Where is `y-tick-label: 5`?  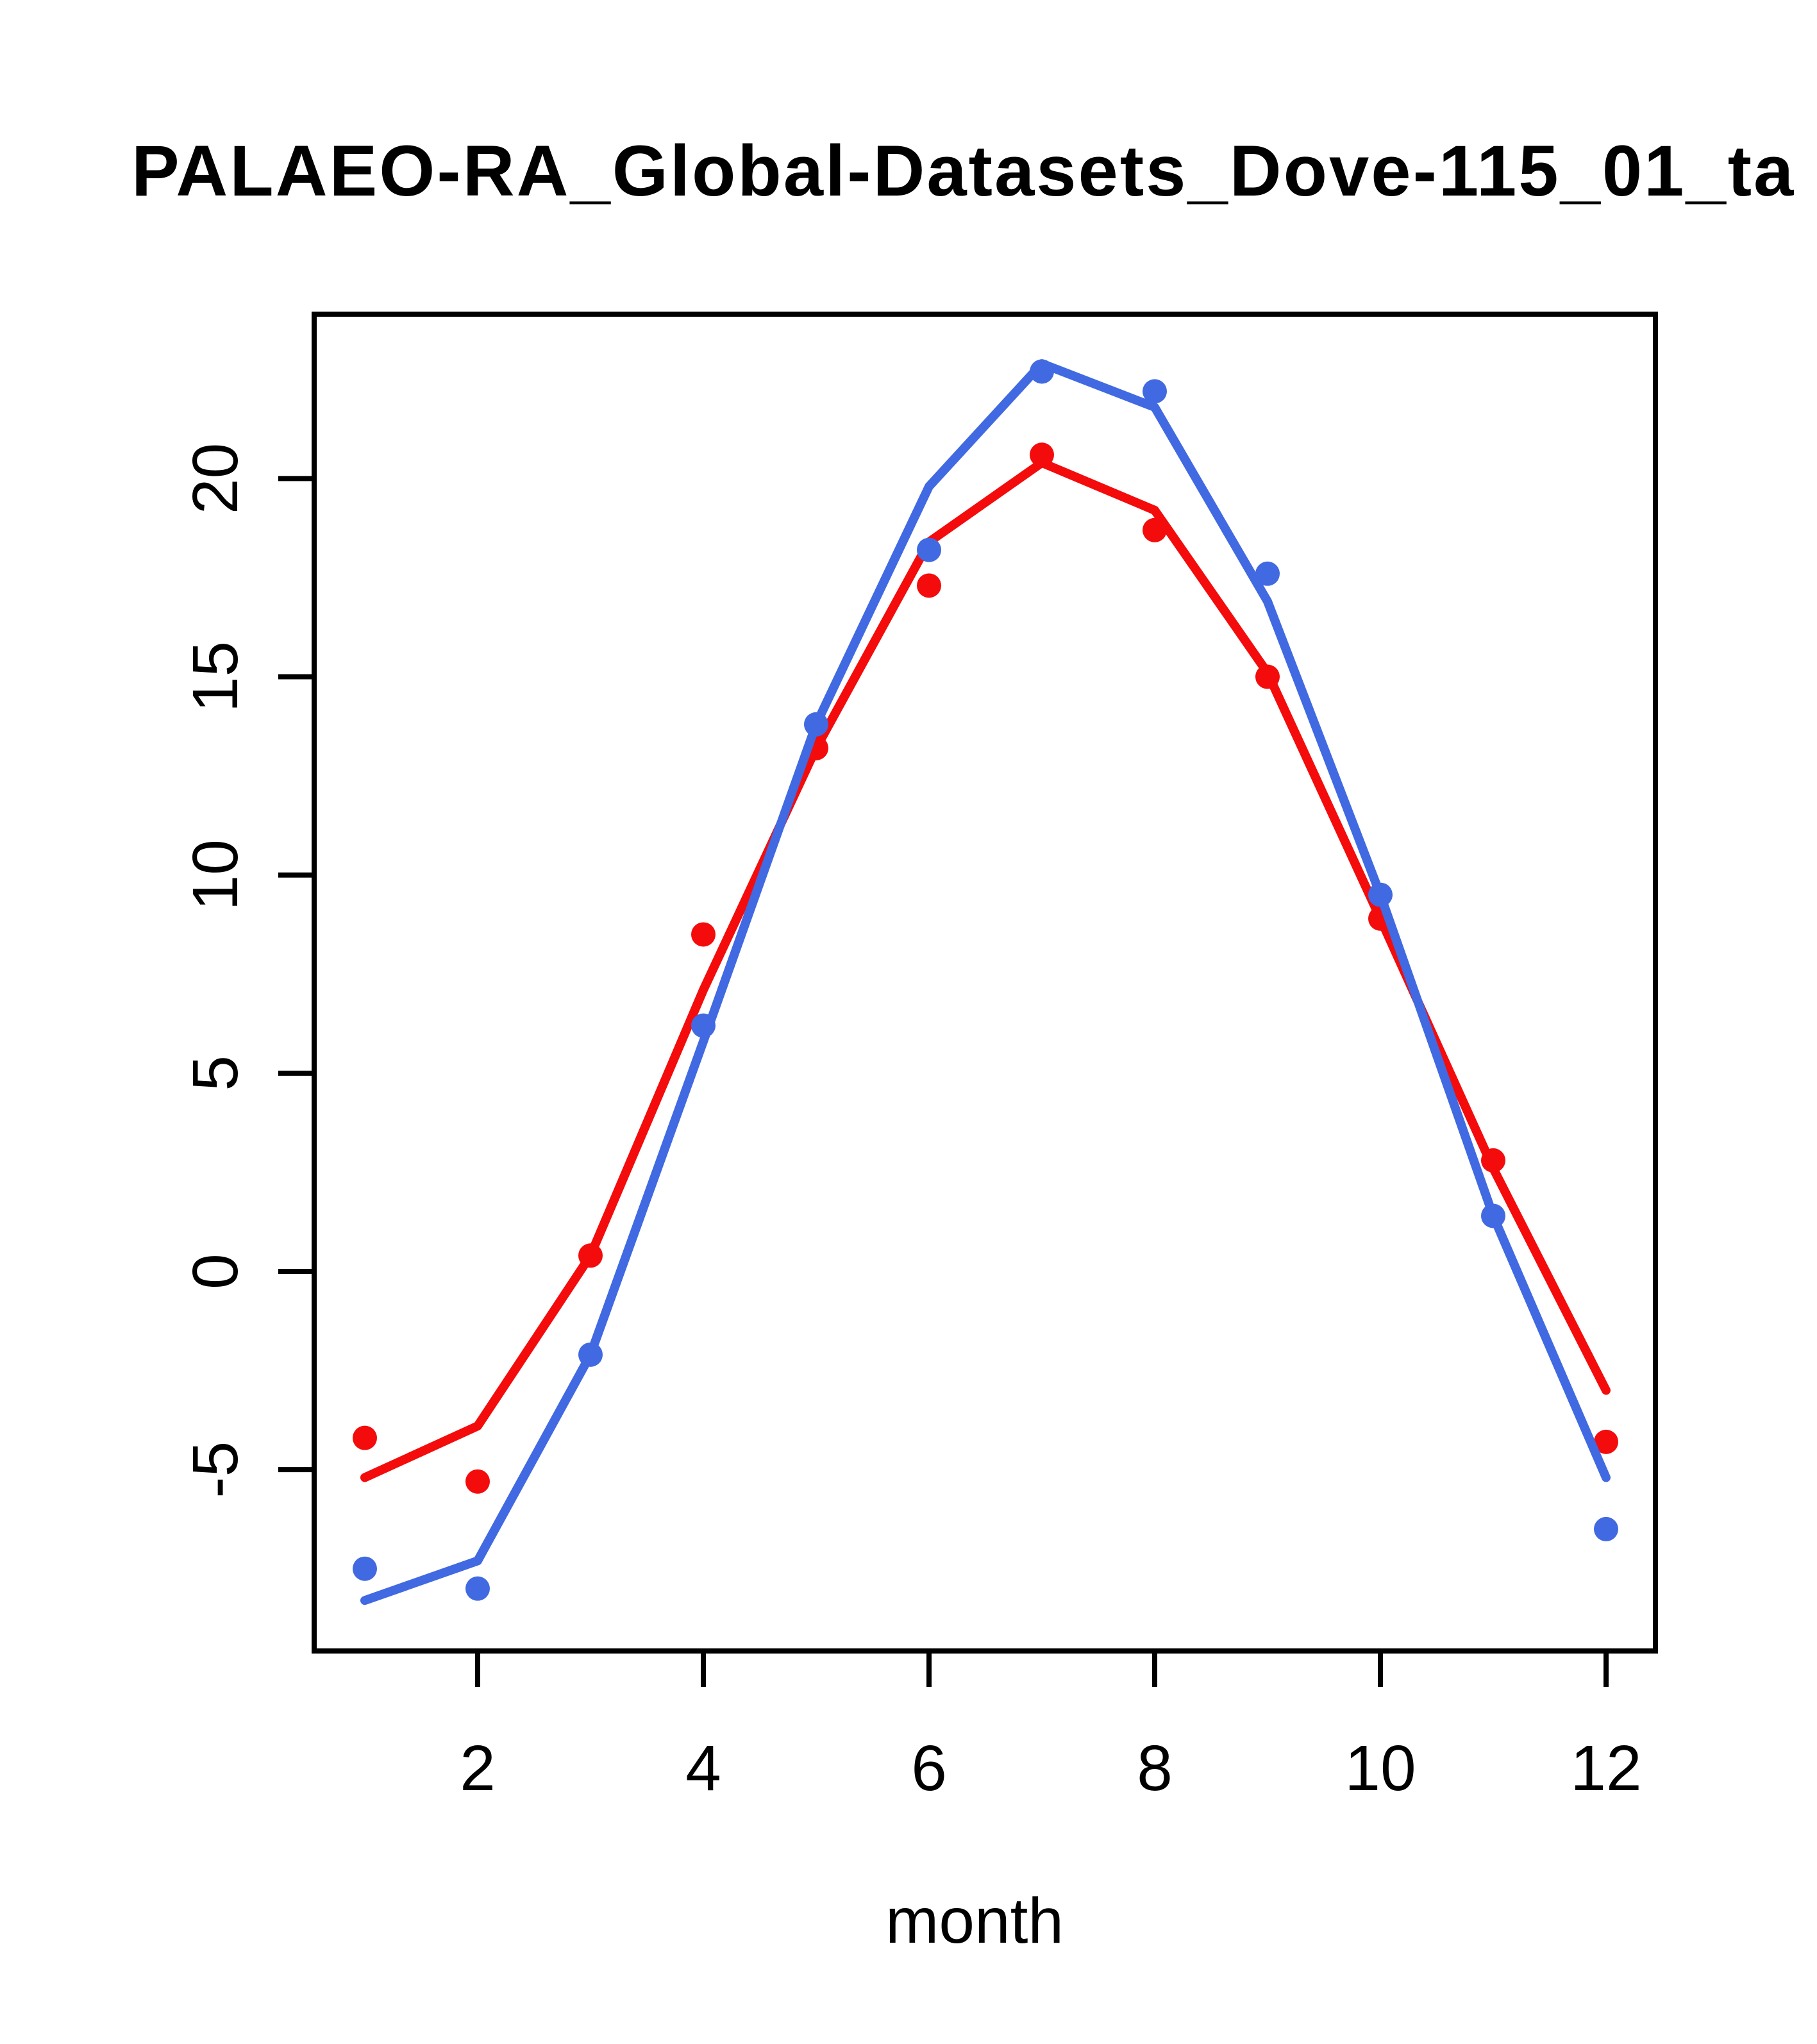 y-tick-label: 5 is located at coordinates (216, 1073).